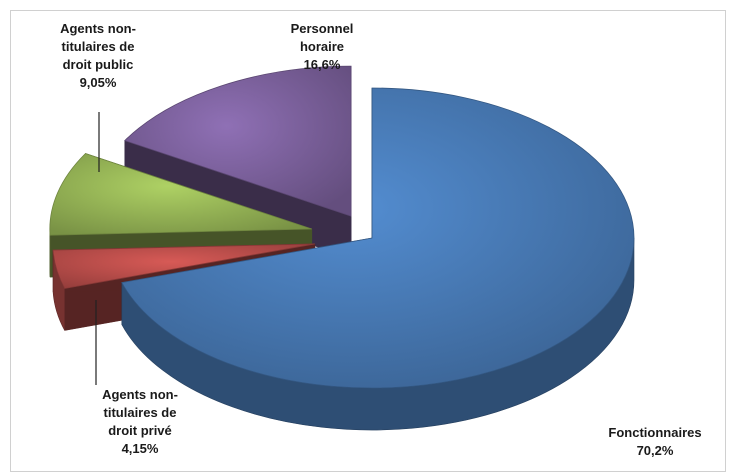 The height and width of the screenshot is (475, 736). Describe the element at coordinates (654, 441) in the screenshot. I see `label-fonctionnaires: Fonctionnaires 70,2%` at that location.